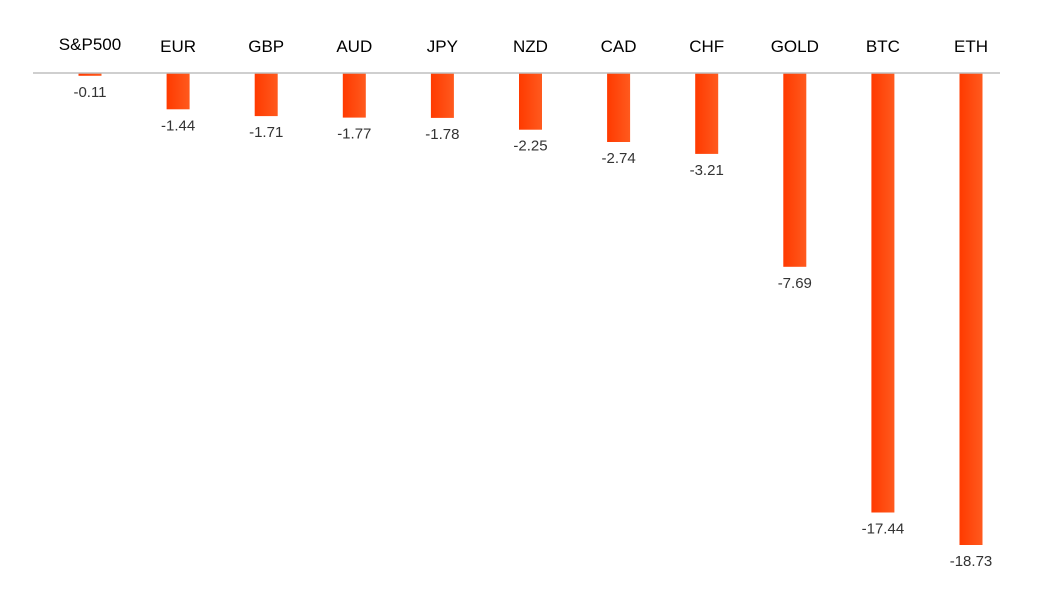 The width and height of the screenshot is (1060, 602). What do you see at coordinates (707, 113) in the screenshot?
I see `bar-chf` at bounding box center [707, 113].